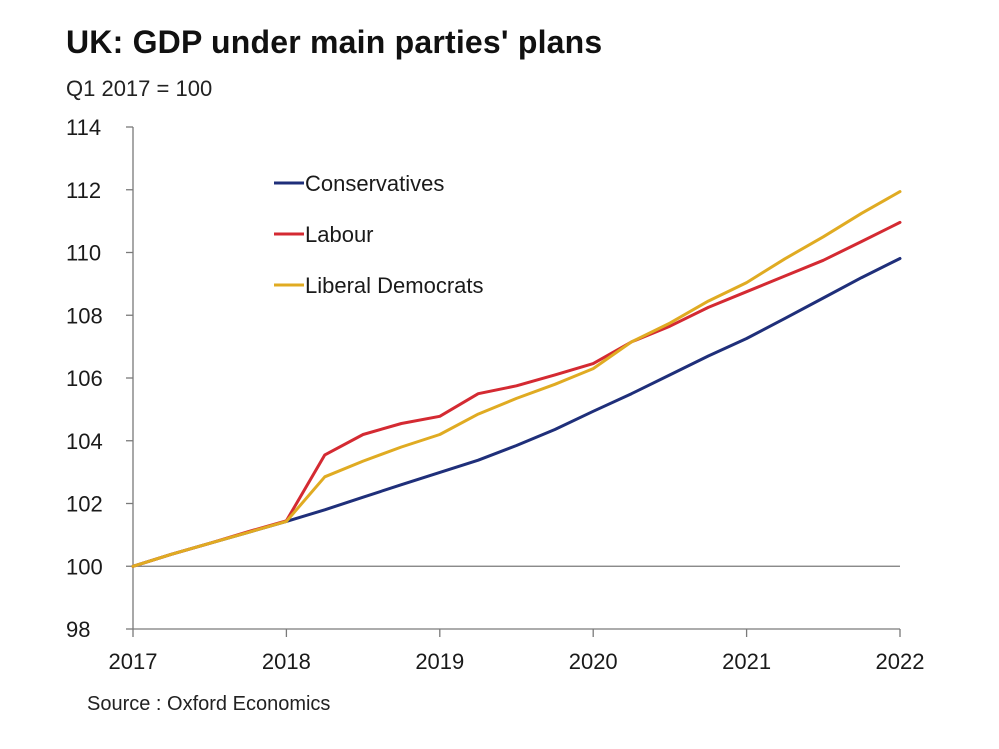 The width and height of the screenshot is (999, 749). I want to click on y-tick-label: 102, so click(84, 504).